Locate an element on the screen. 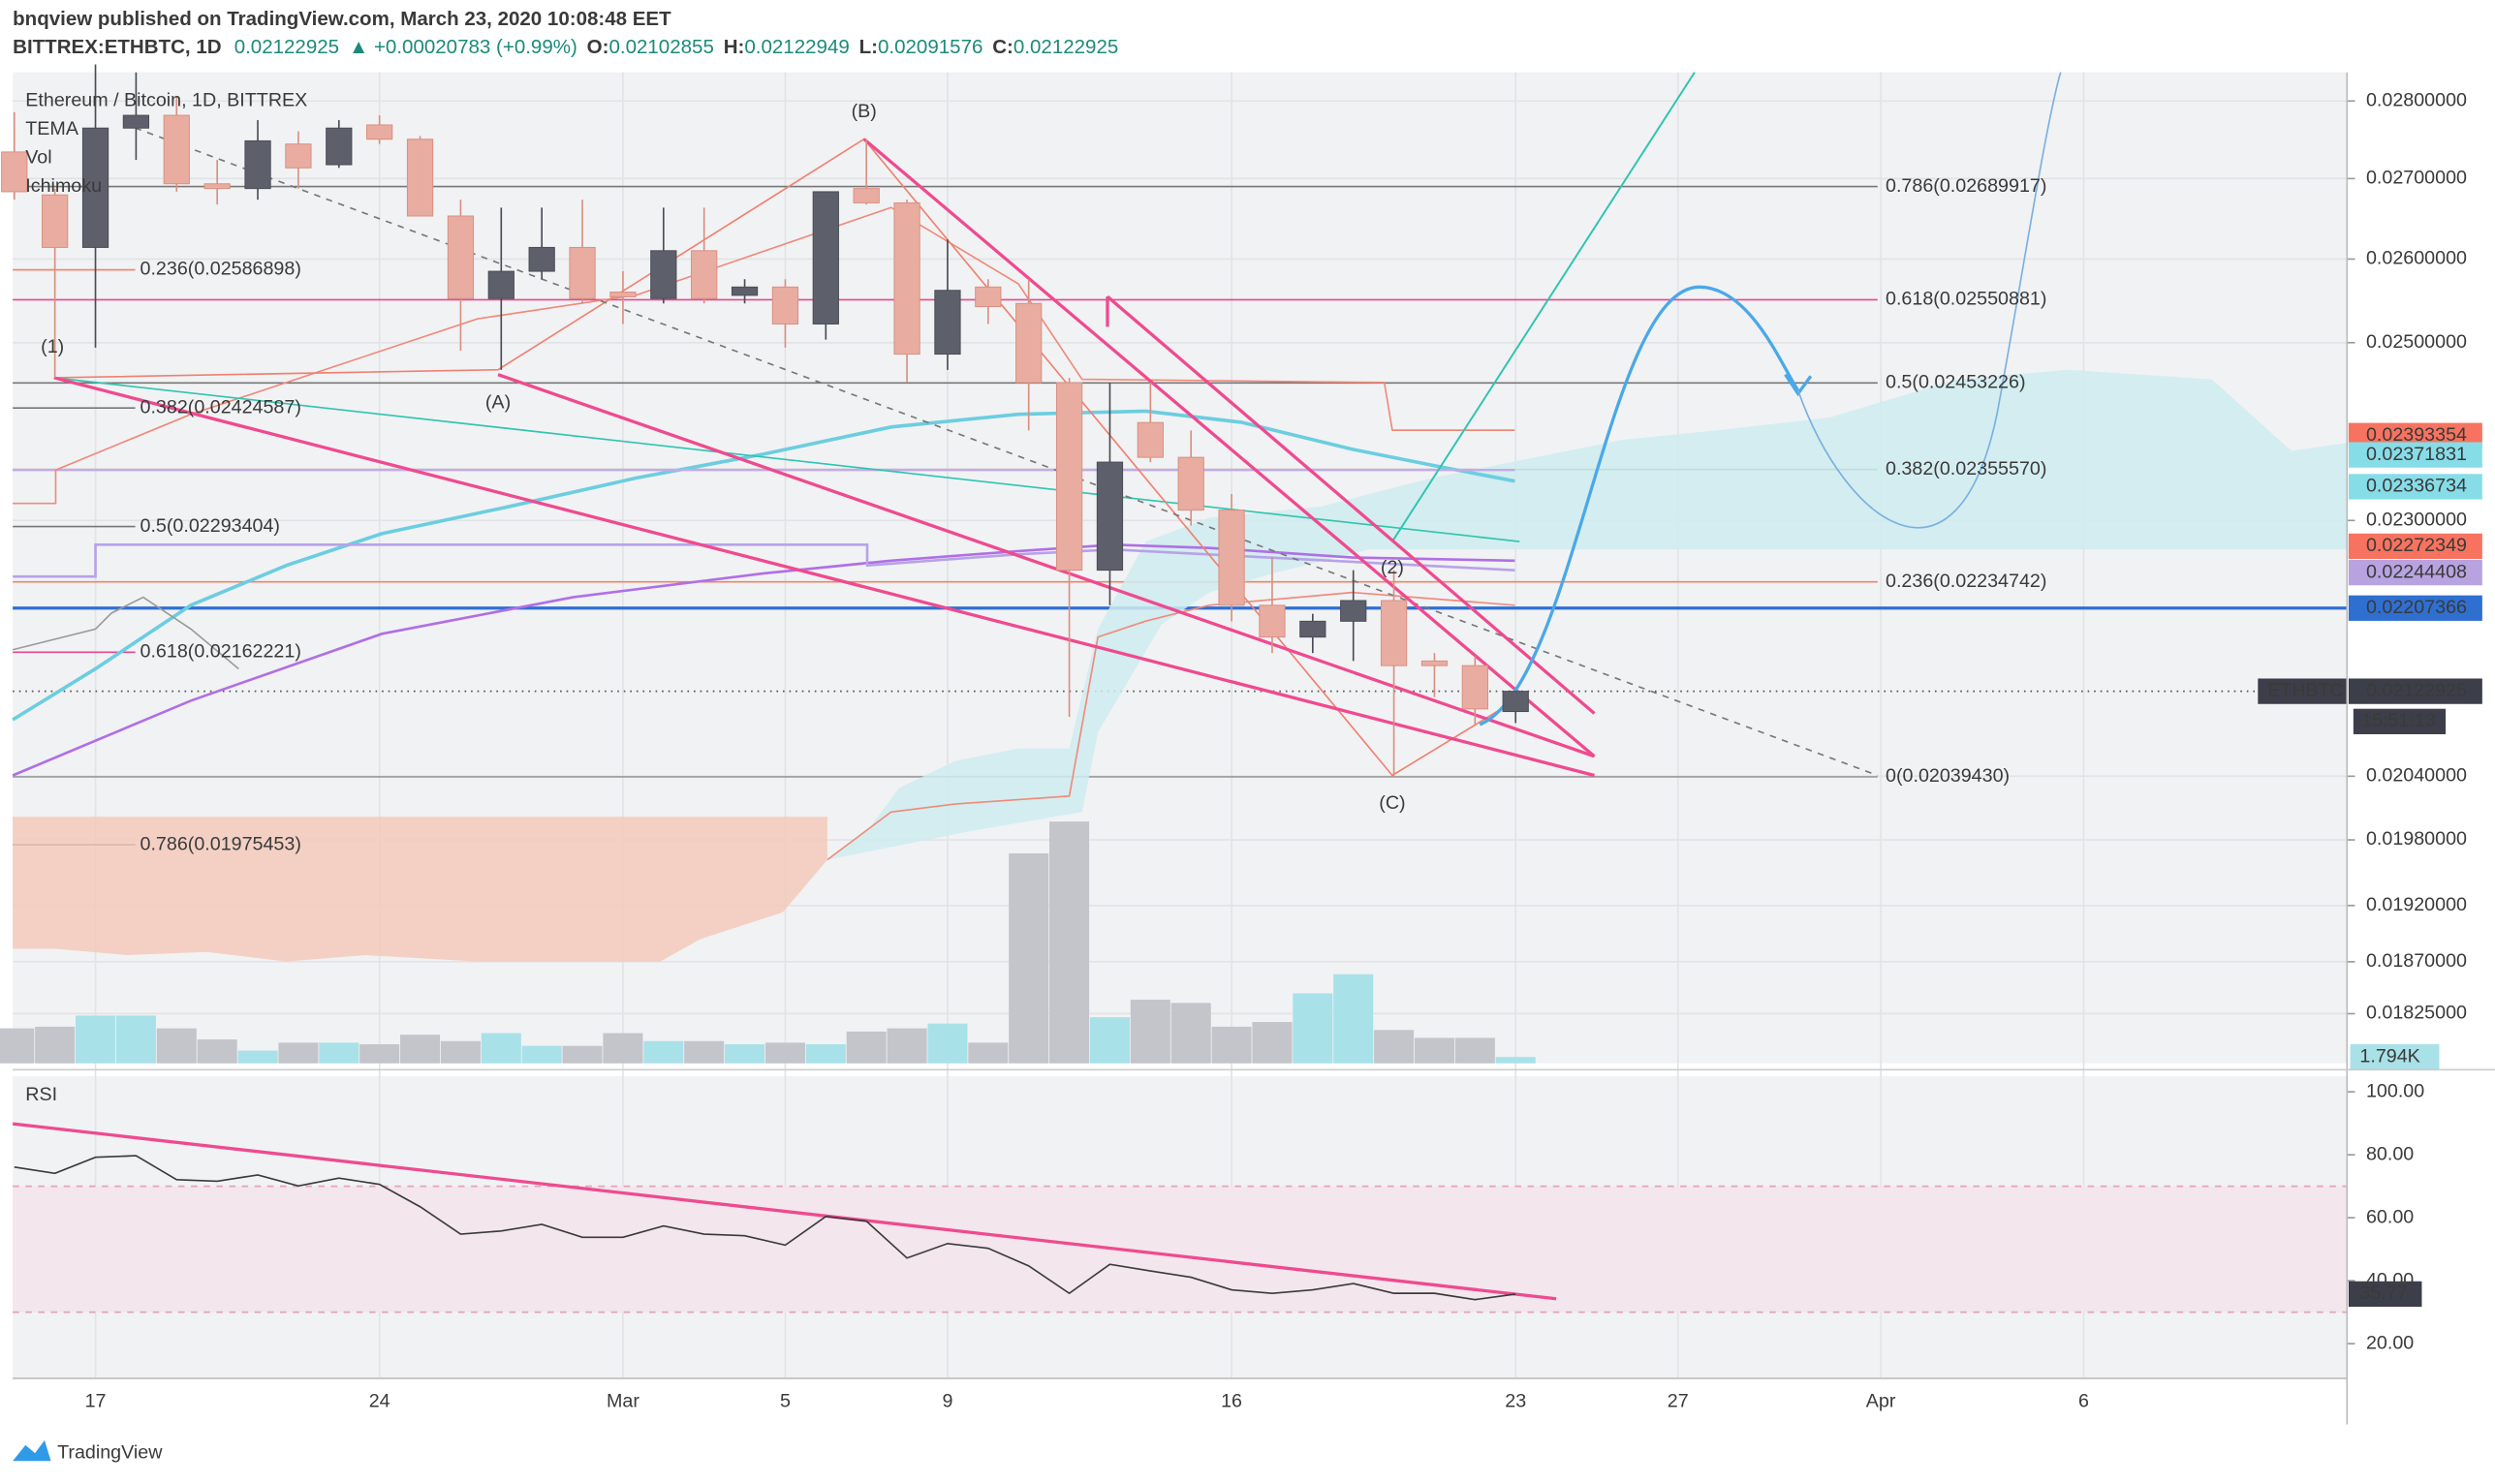 The width and height of the screenshot is (2495, 1484). countdown: 15:51:13 is located at coordinates (2399, 720).